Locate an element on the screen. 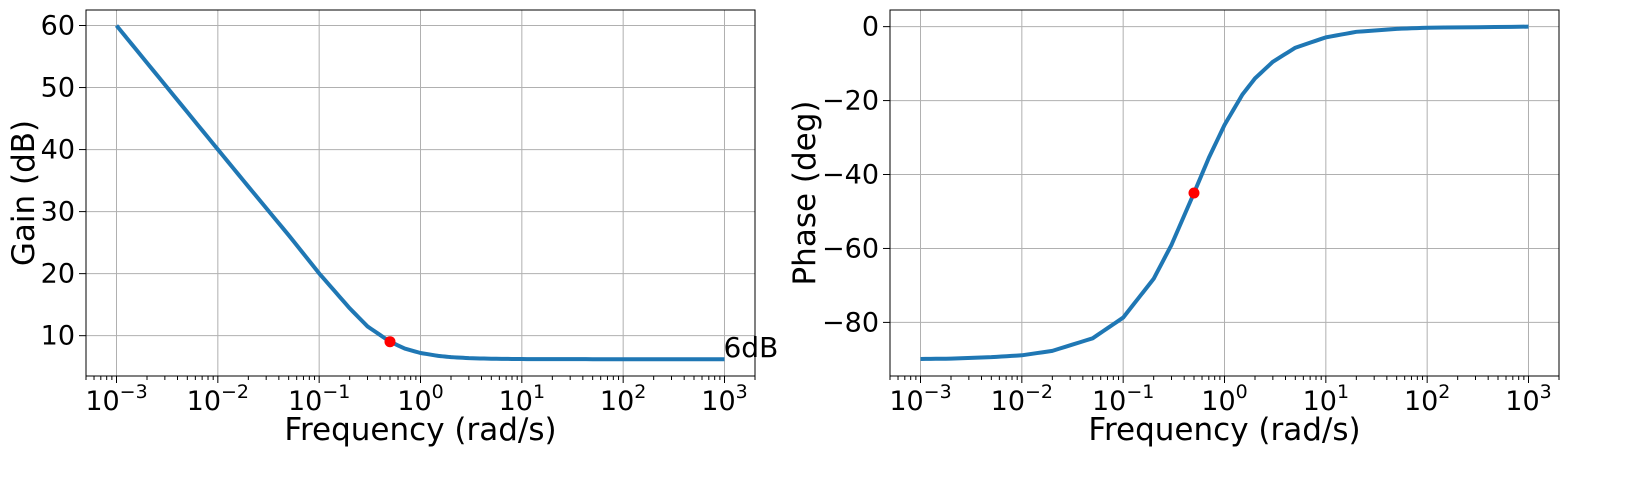 This screenshot has height=479, width=1649. phase-x-tick-label: 10³ is located at coordinates (1528, 399).